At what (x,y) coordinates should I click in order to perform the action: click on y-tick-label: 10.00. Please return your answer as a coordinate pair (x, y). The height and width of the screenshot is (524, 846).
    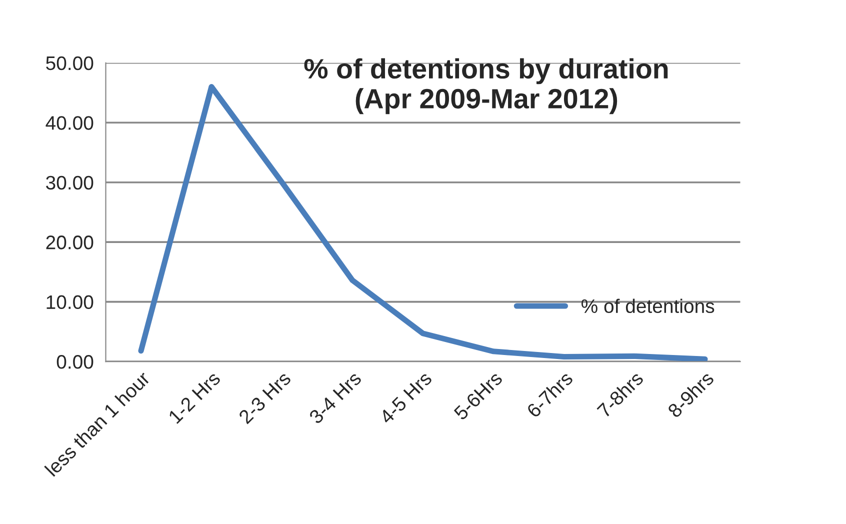
    Looking at the image, I should click on (70, 302).